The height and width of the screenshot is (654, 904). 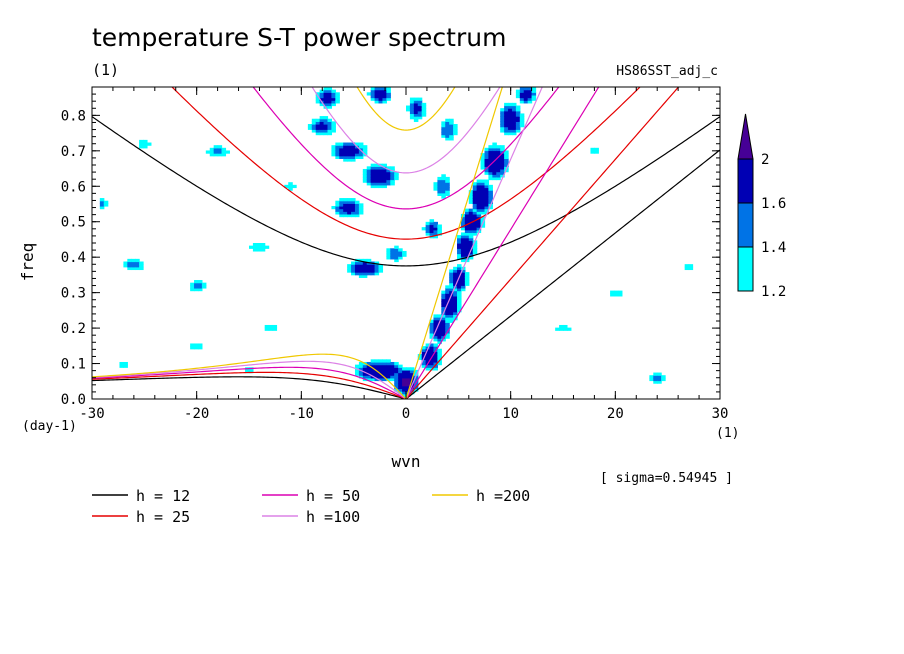 What do you see at coordinates (73, 294) in the screenshot?
I see `y-tick-label: 0.3` at bounding box center [73, 294].